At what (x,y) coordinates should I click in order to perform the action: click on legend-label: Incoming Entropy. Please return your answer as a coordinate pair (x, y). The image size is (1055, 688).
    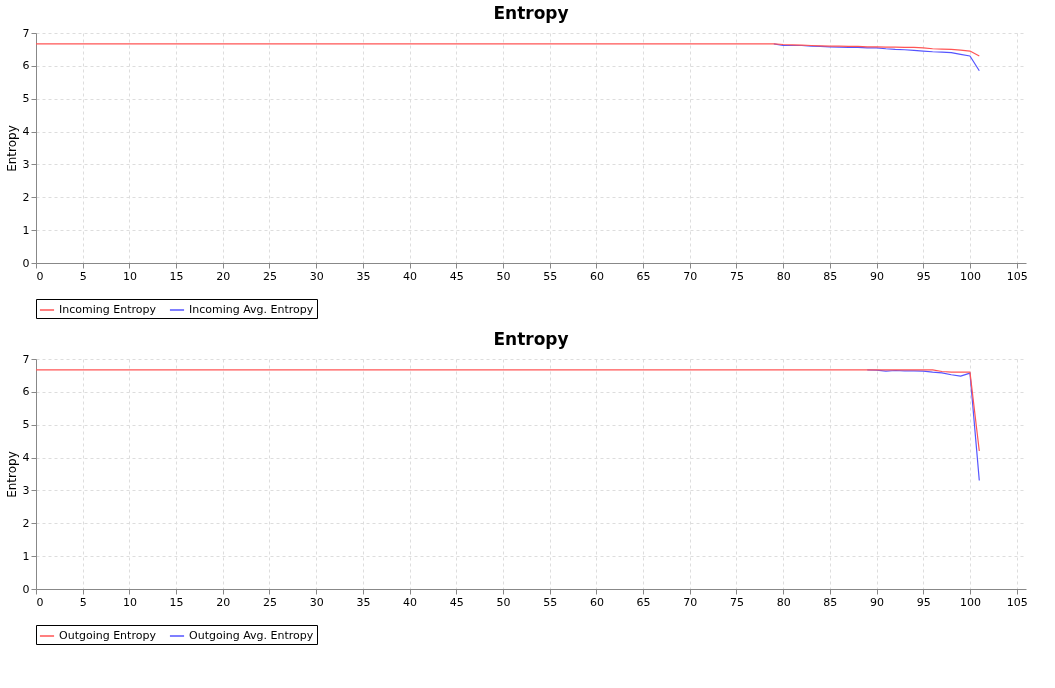
    Looking at the image, I should click on (108, 309).